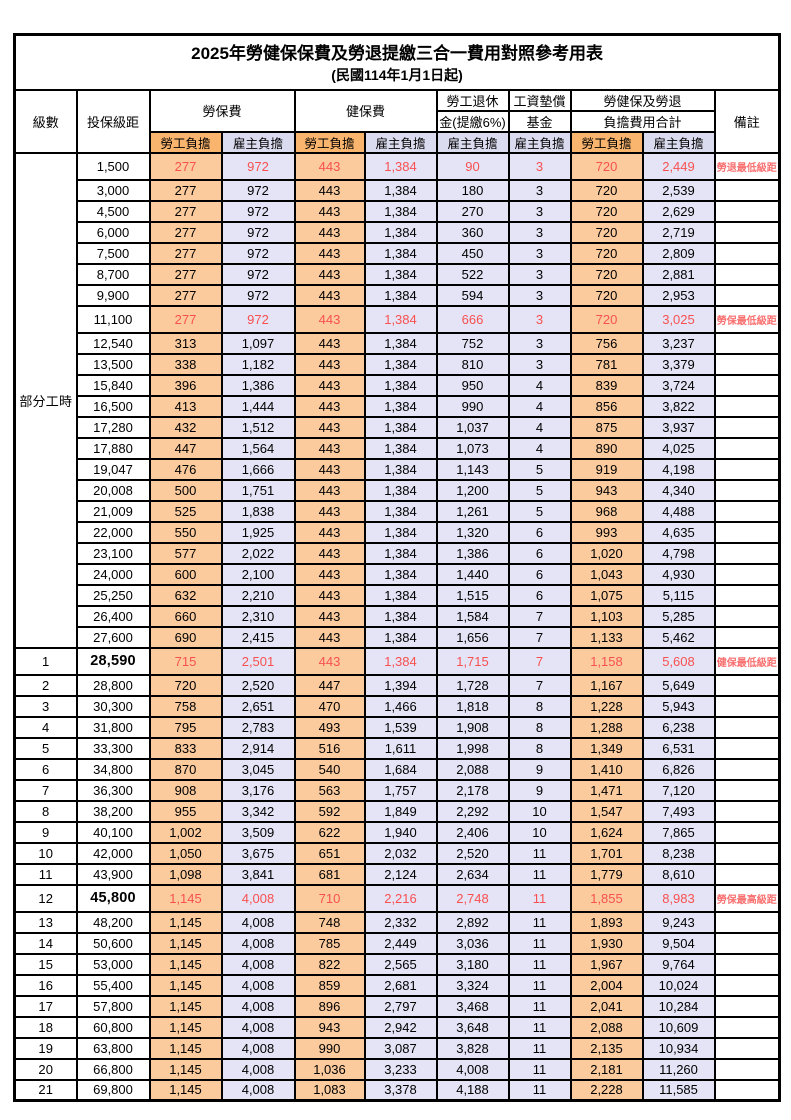 The height and width of the screenshot is (1120, 791). I want to click on bracket-cell: 12,540, so click(113, 343).